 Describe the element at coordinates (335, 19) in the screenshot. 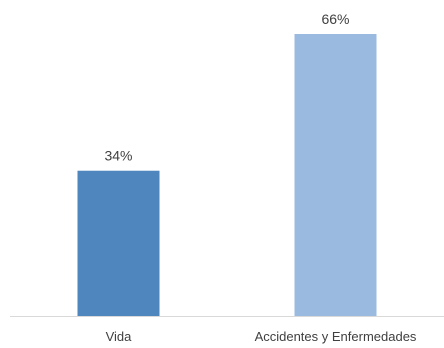

I see `data-label-1: 66%` at that location.